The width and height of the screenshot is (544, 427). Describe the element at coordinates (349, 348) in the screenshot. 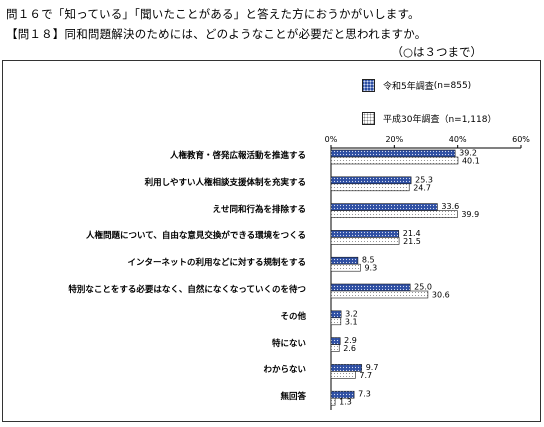

I see `value-label-h30: 2.6` at that location.